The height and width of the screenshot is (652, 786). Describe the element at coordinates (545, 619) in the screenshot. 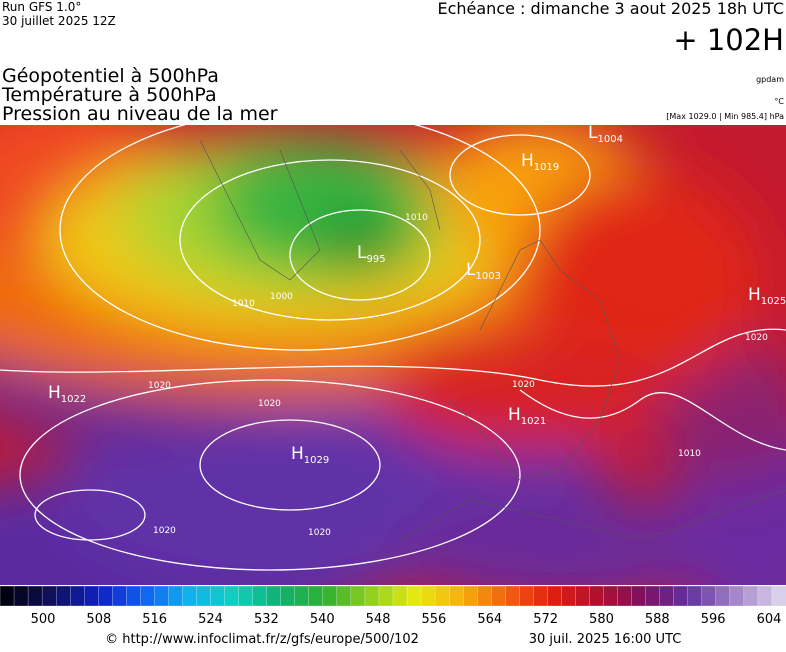

I see `colorbar-label: 572` at that location.